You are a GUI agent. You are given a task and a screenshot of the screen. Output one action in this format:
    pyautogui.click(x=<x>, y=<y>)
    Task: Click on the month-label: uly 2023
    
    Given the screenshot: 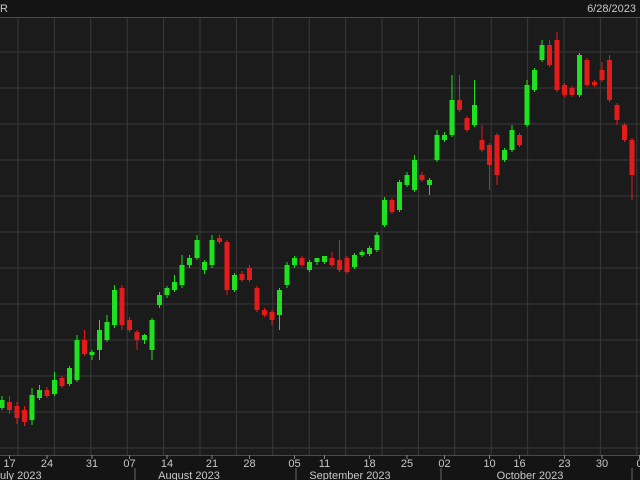 What is the action you would take?
    pyautogui.click(x=21, y=475)
    